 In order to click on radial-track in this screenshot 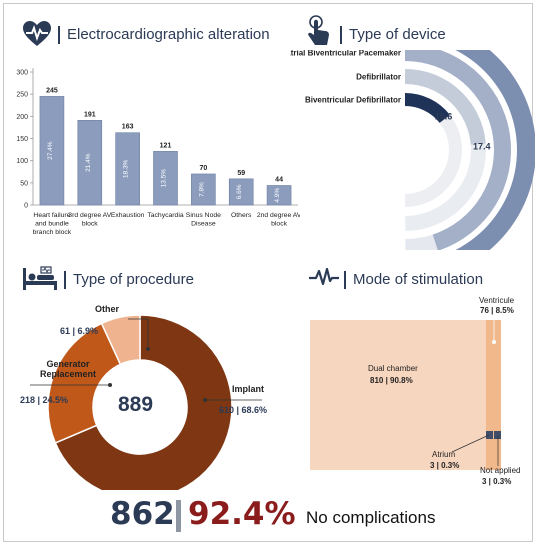, I will do `click(434, 150)`.